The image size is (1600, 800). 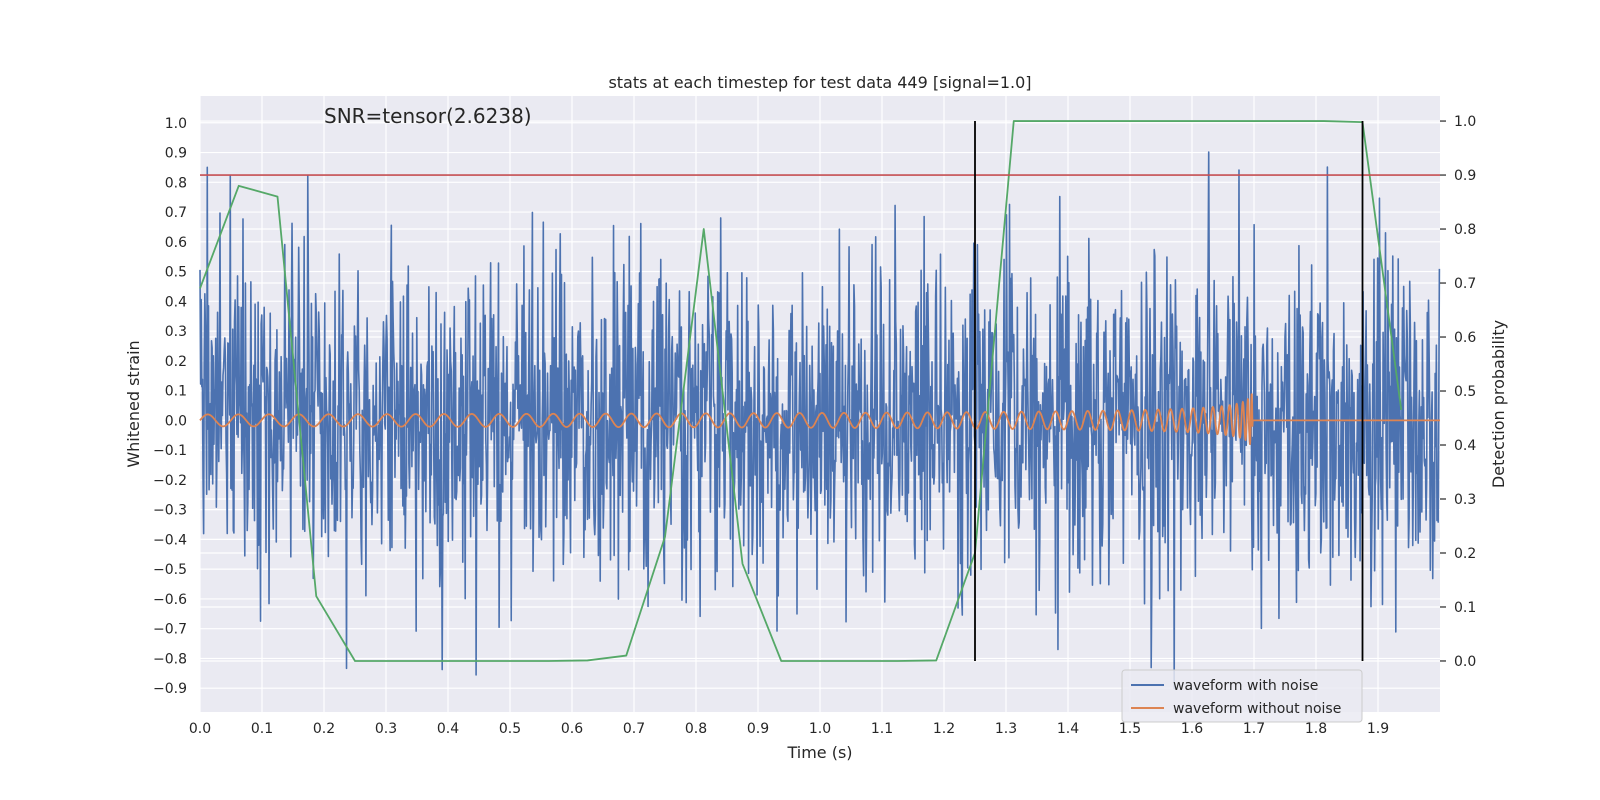 I want to click on x-tick-label: 0.9, so click(x=758, y=729).